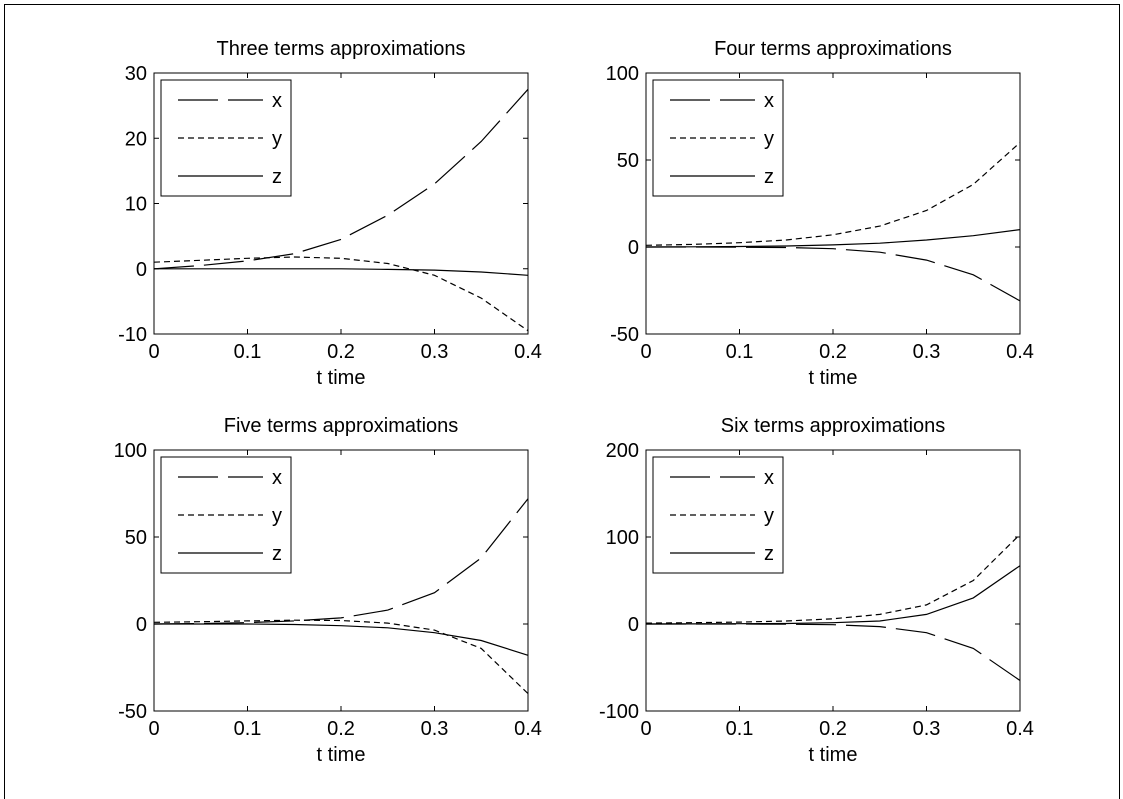 The height and width of the screenshot is (799, 1123). I want to click on chart-4-ytick-label: 0, so click(633, 625).